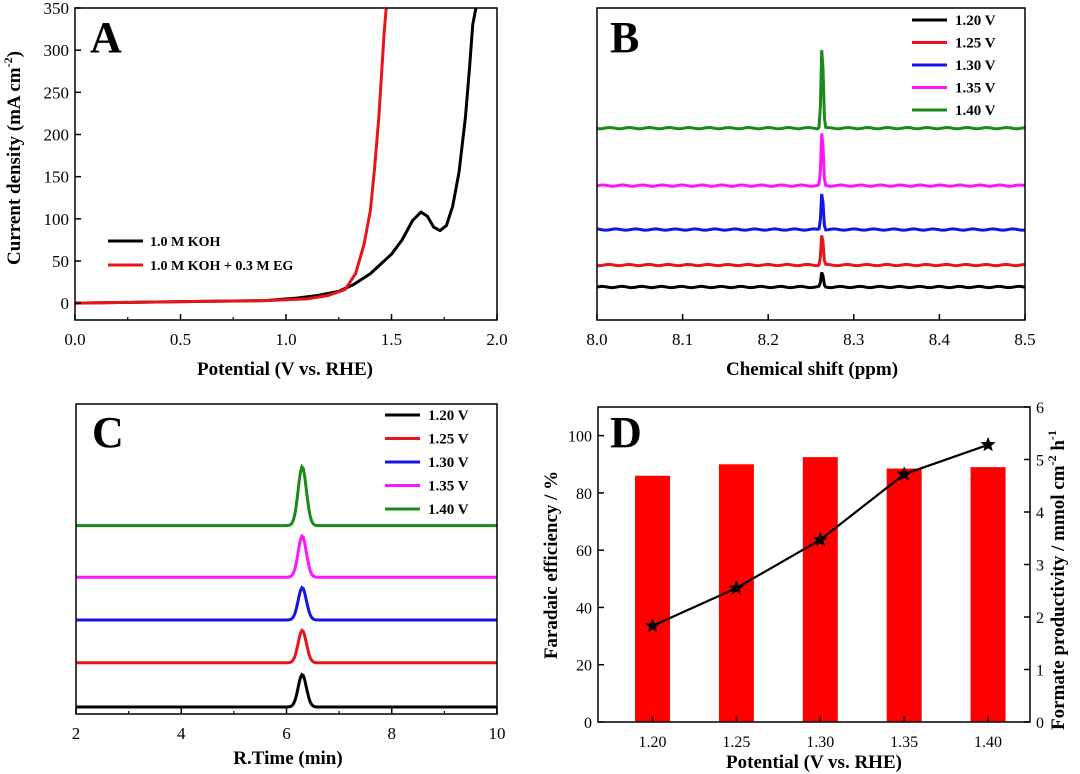  I want to click on panel-a-legend: 1.0 M KOH 1.0 M KOH + 0.3 M EG, so click(200, 254).